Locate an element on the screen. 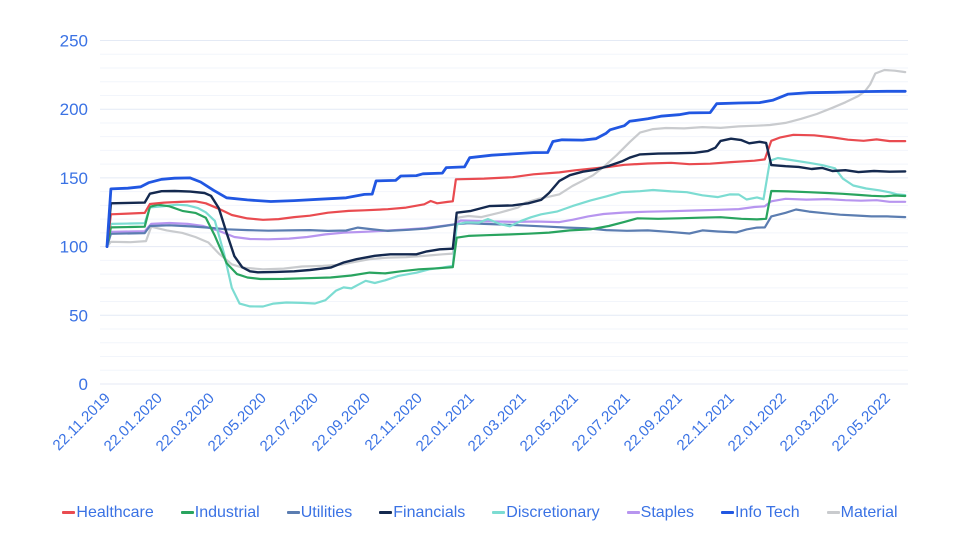  legend-item-label: Material is located at coordinates (869, 512).